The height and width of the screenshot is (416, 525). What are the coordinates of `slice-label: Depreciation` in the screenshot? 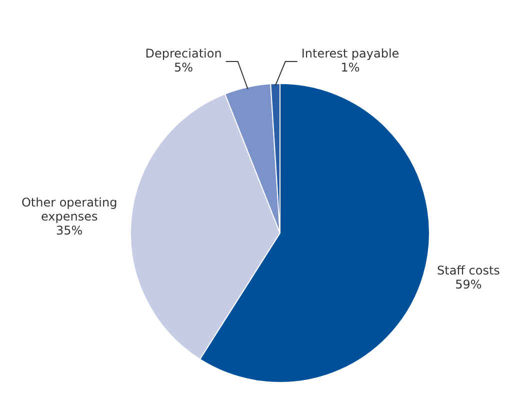 It's located at (183, 53).